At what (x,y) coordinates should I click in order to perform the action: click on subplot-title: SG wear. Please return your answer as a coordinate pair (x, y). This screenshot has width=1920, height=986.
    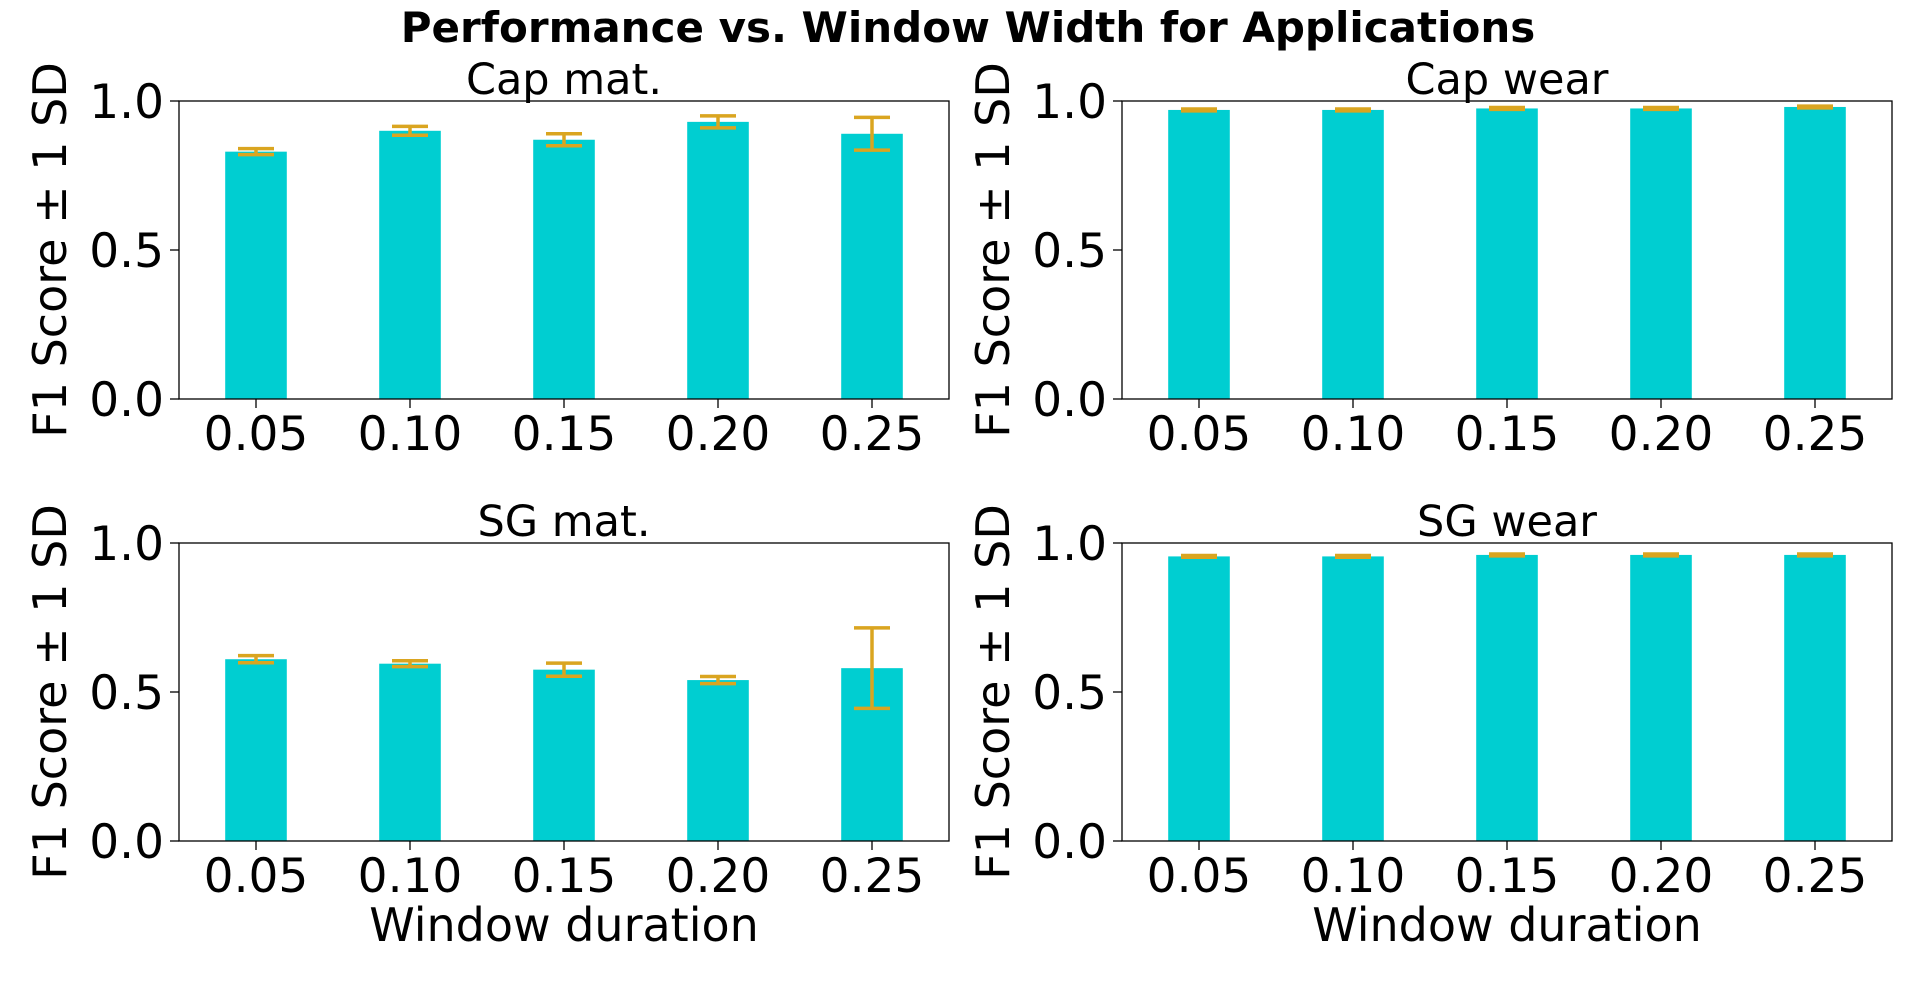
    Looking at the image, I should click on (1507, 522).